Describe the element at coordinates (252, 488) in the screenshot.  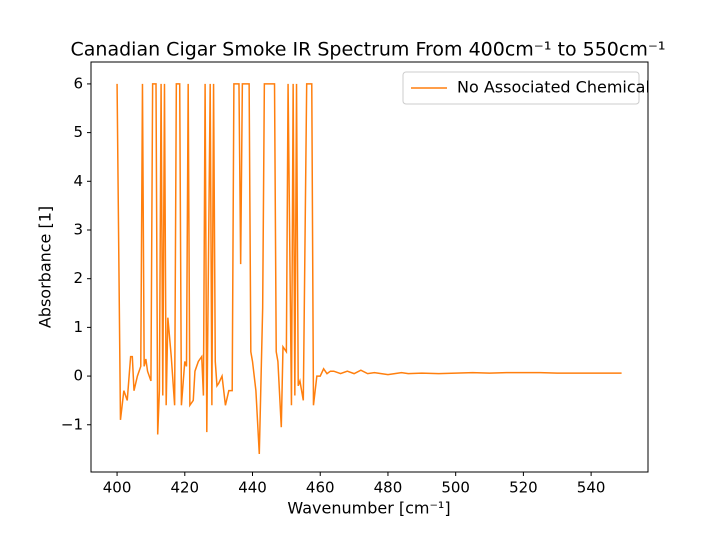
I see `x-tick-label: 440` at that location.